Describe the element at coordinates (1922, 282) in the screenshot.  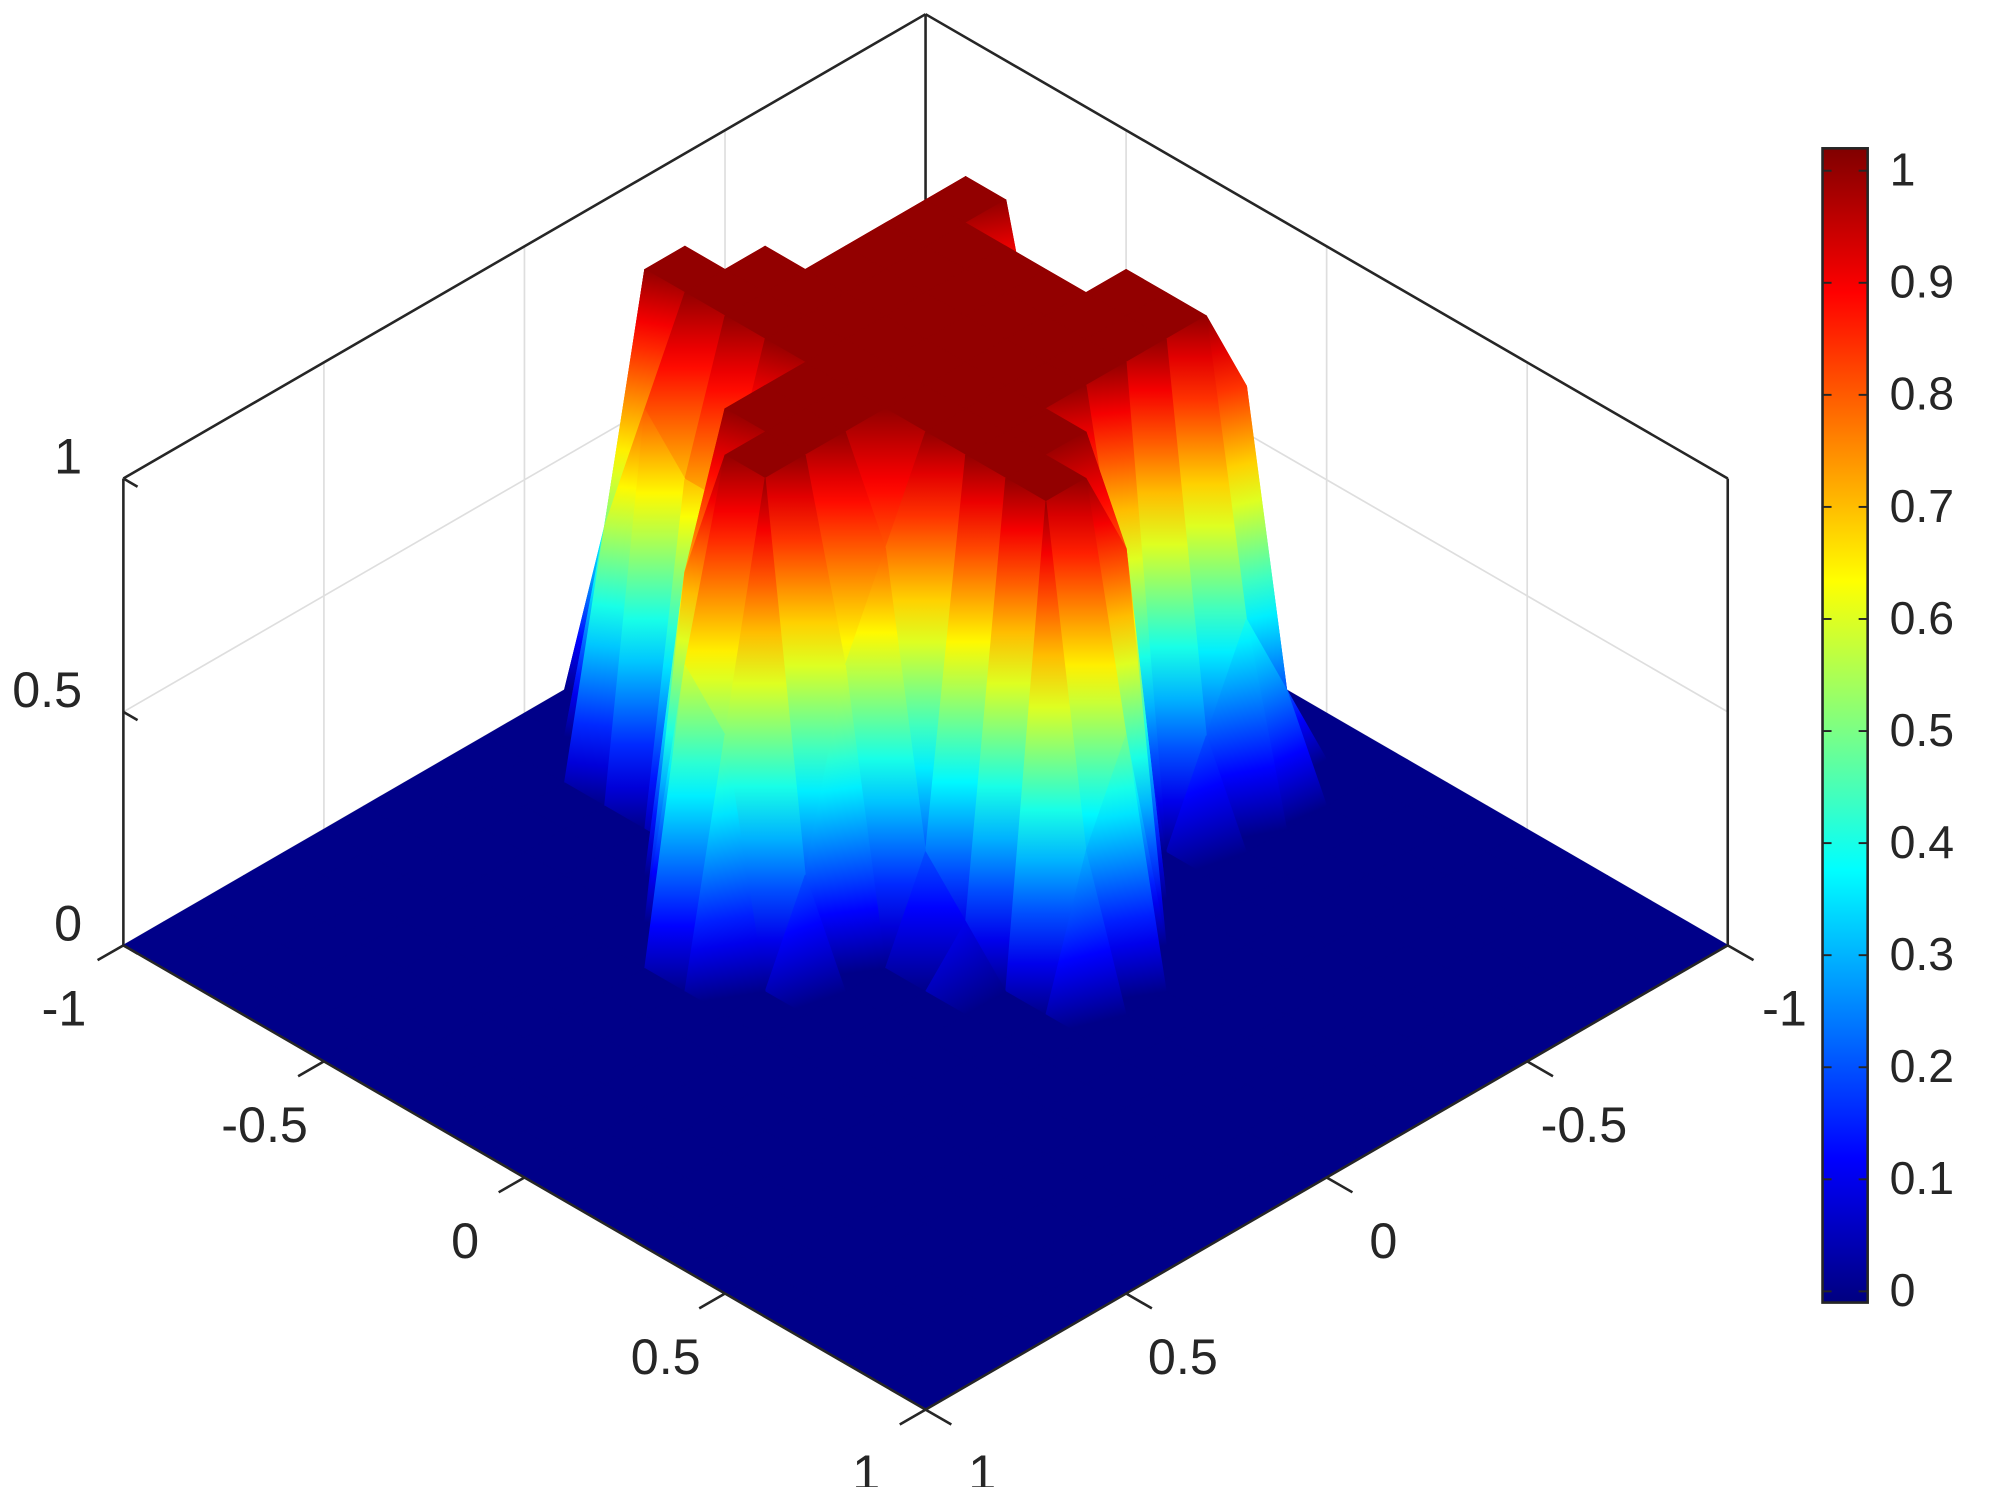
I see `colorbar-tick-label: 0.9` at that location.